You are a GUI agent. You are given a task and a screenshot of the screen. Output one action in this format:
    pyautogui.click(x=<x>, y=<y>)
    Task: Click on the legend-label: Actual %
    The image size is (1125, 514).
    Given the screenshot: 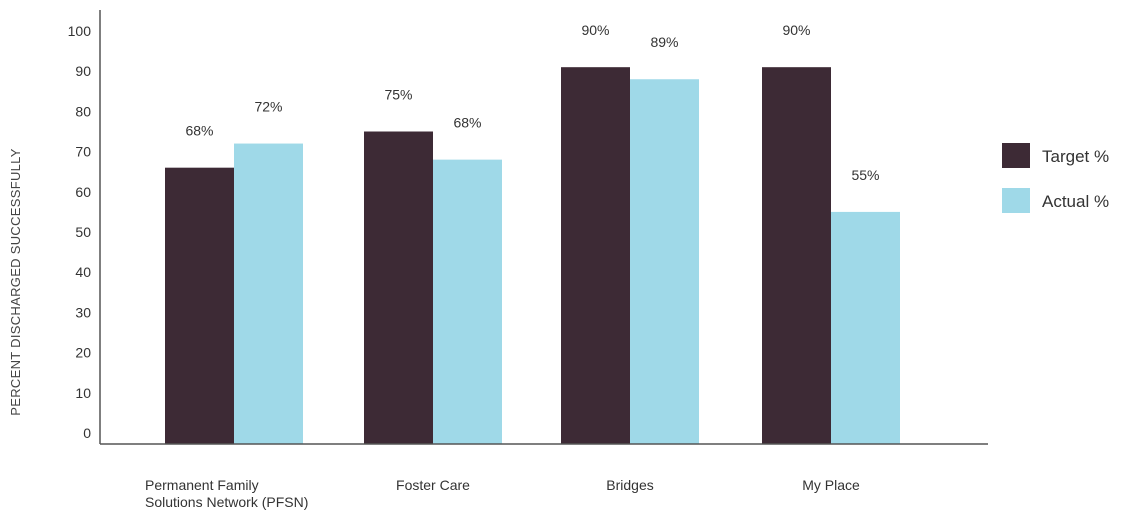 What is the action you would take?
    pyautogui.click(x=1075, y=201)
    